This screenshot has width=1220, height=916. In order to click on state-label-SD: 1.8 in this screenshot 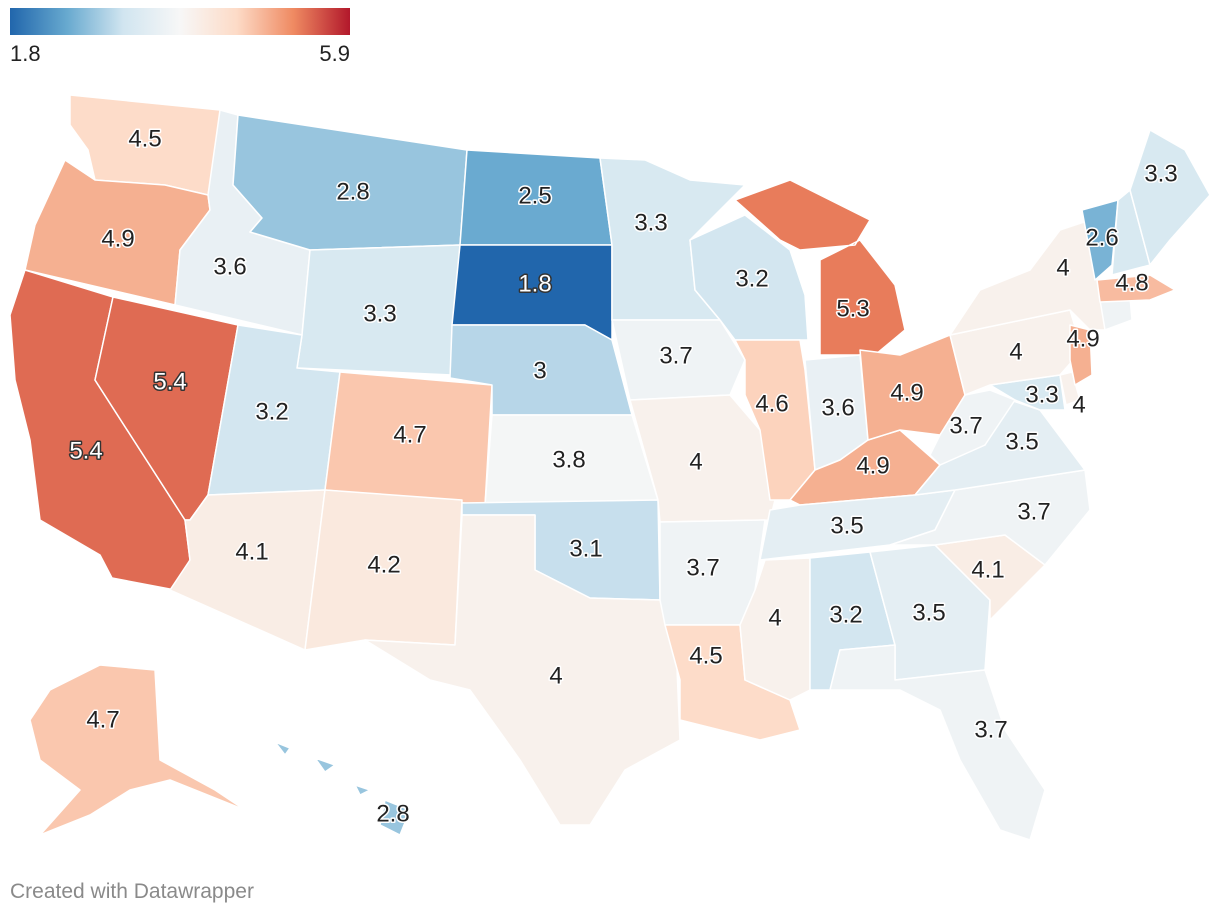, I will do `click(534, 283)`.